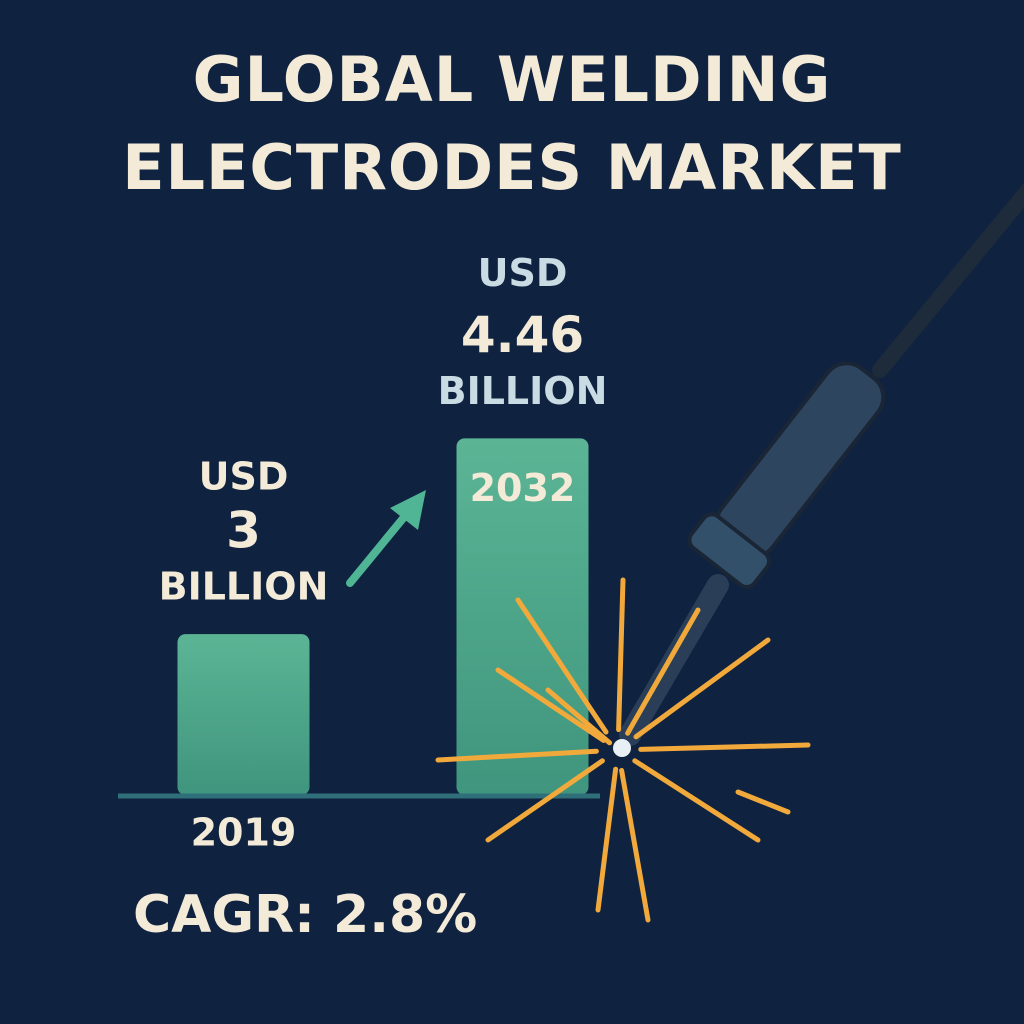 The image size is (1024, 1024). Describe the element at coordinates (244, 833) in the screenshot. I see `x-tick-label: 2019` at that location.